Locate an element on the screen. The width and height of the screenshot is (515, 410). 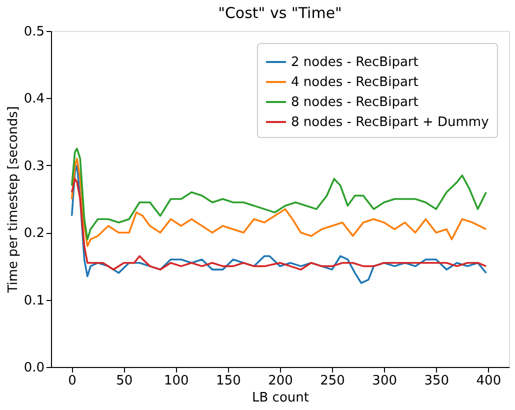
x-tick-label: 250 is located at coordinates (332, 381).